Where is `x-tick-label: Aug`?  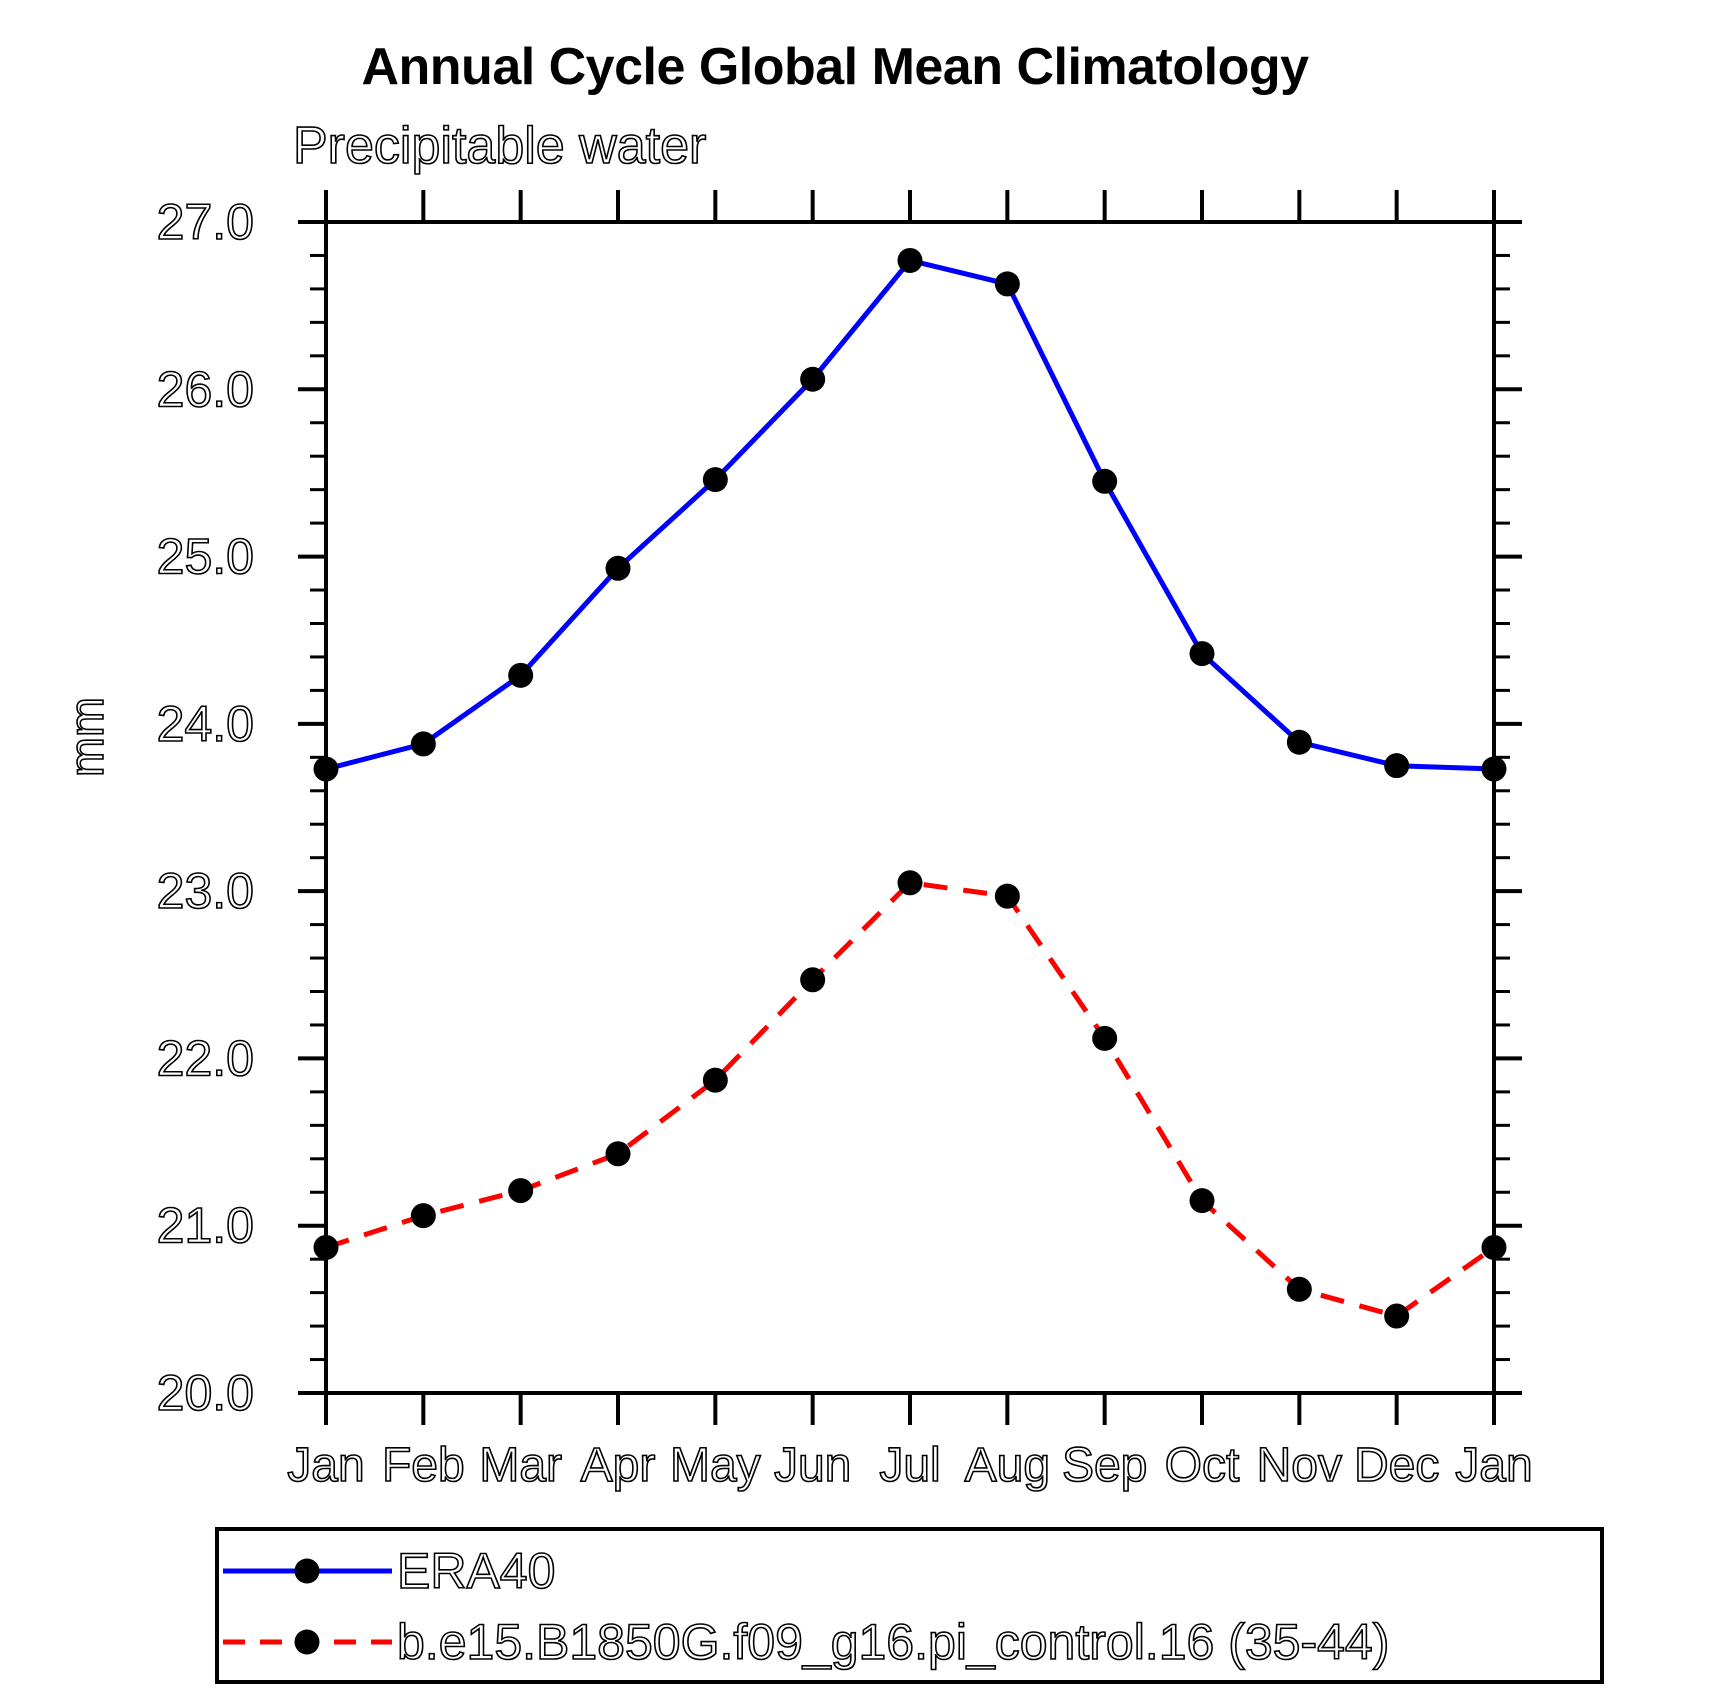 x-tick-label: Aug is located at coordinates (1007, 1465).